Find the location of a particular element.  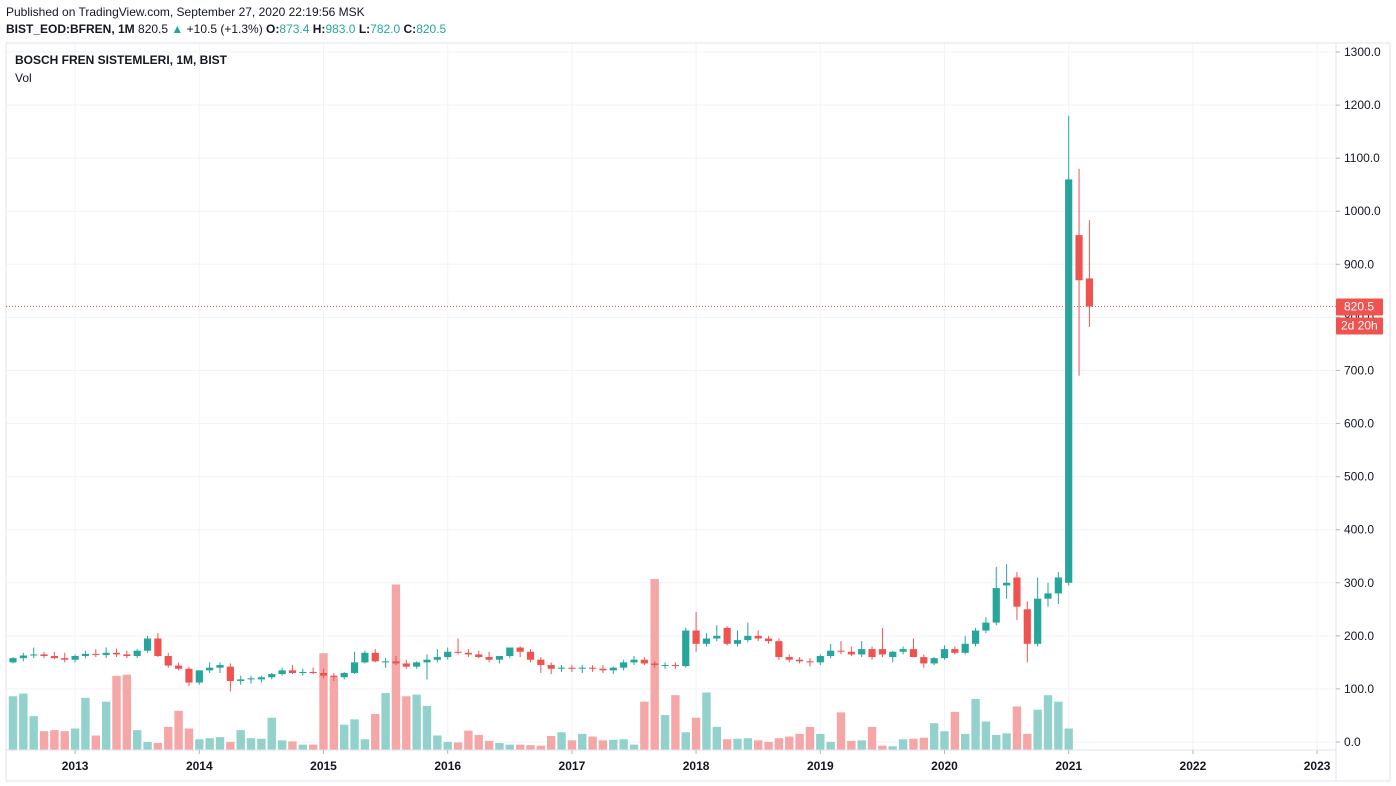

y-tick-label: 600.0 is located at coordinates (1359, 424).